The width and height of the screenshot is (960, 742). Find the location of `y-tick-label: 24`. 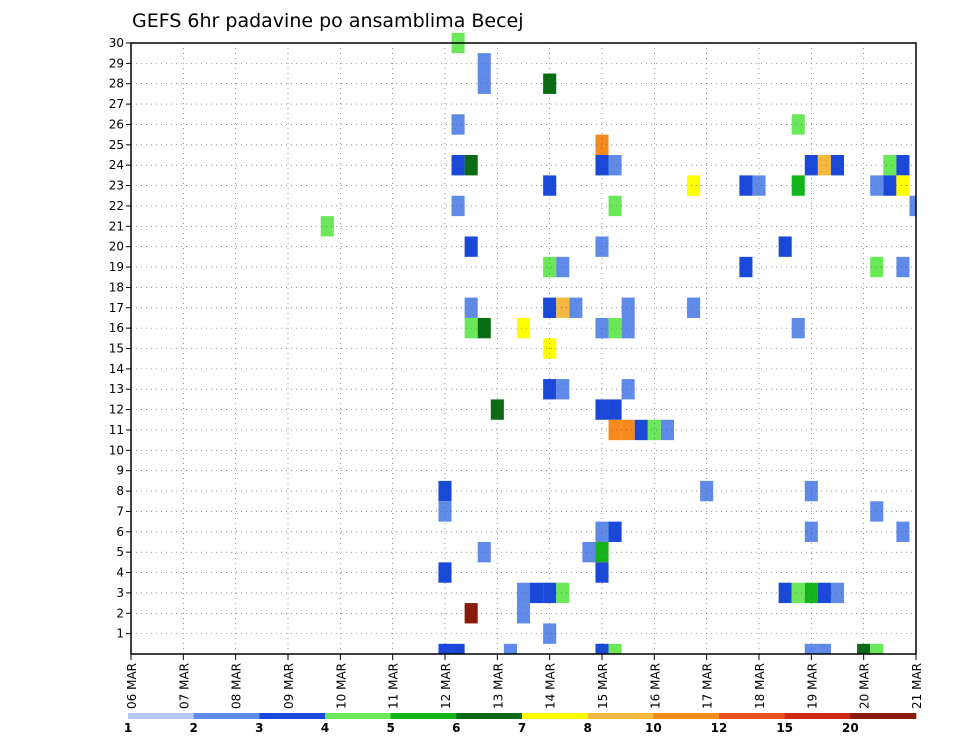

y-tick-label: 24 is located at coordinates (116, 165).